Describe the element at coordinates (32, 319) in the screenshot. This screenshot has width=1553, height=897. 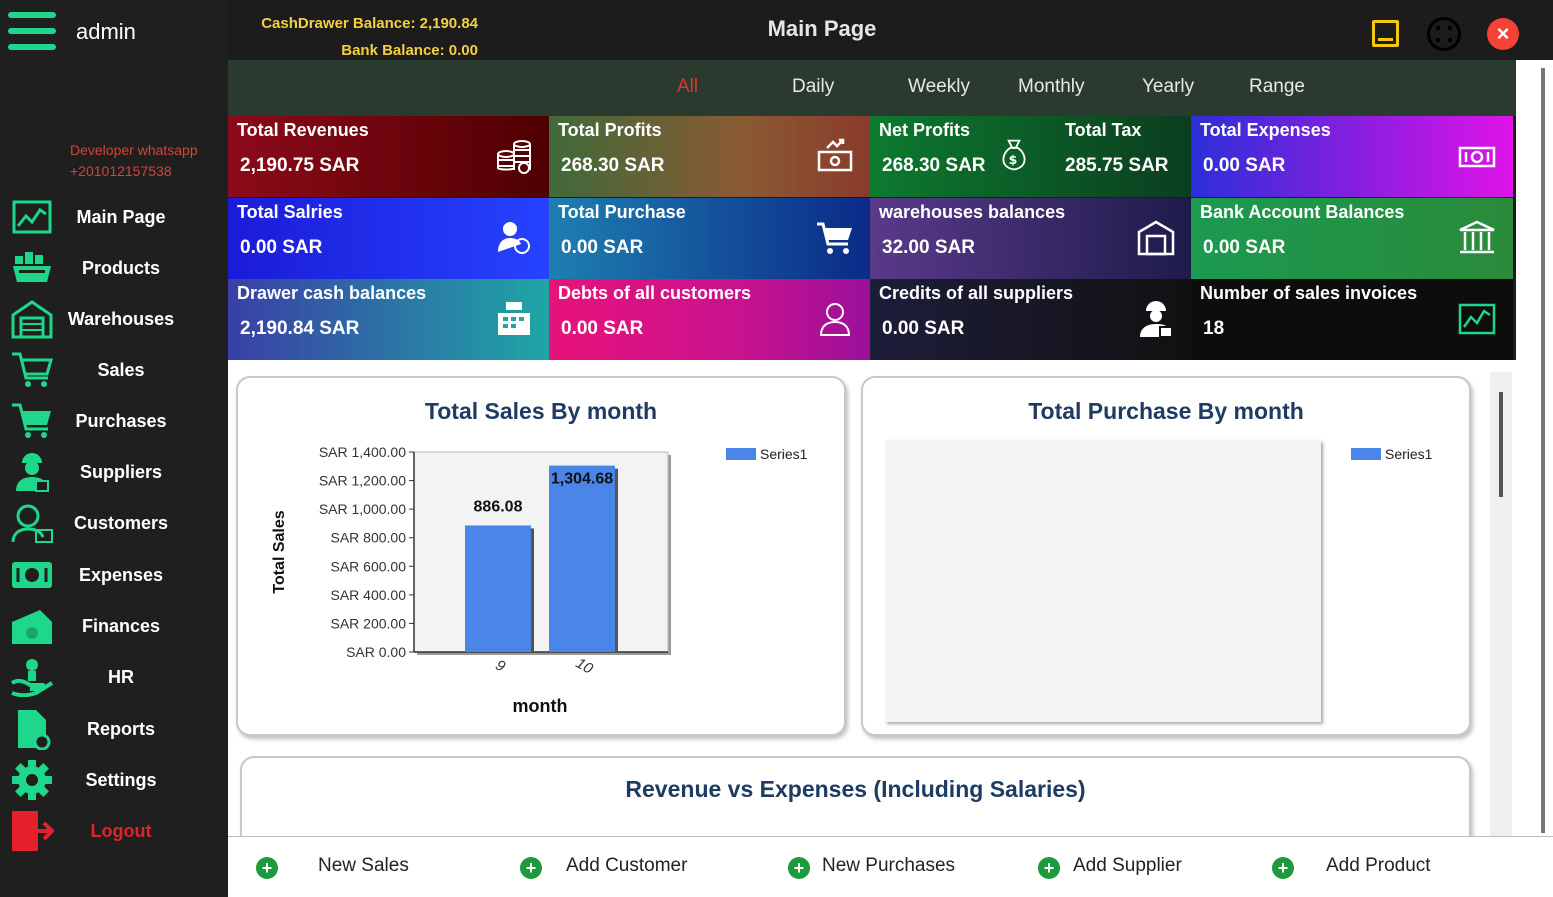
I see `warehouse-icon` at that location.